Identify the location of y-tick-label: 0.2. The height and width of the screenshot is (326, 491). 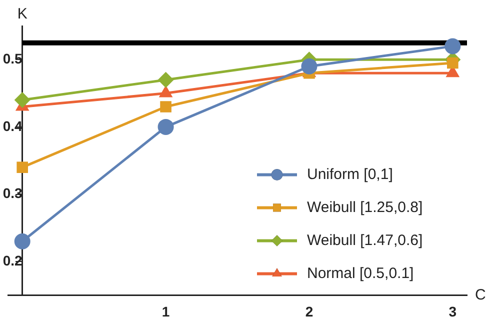
(12, 260).